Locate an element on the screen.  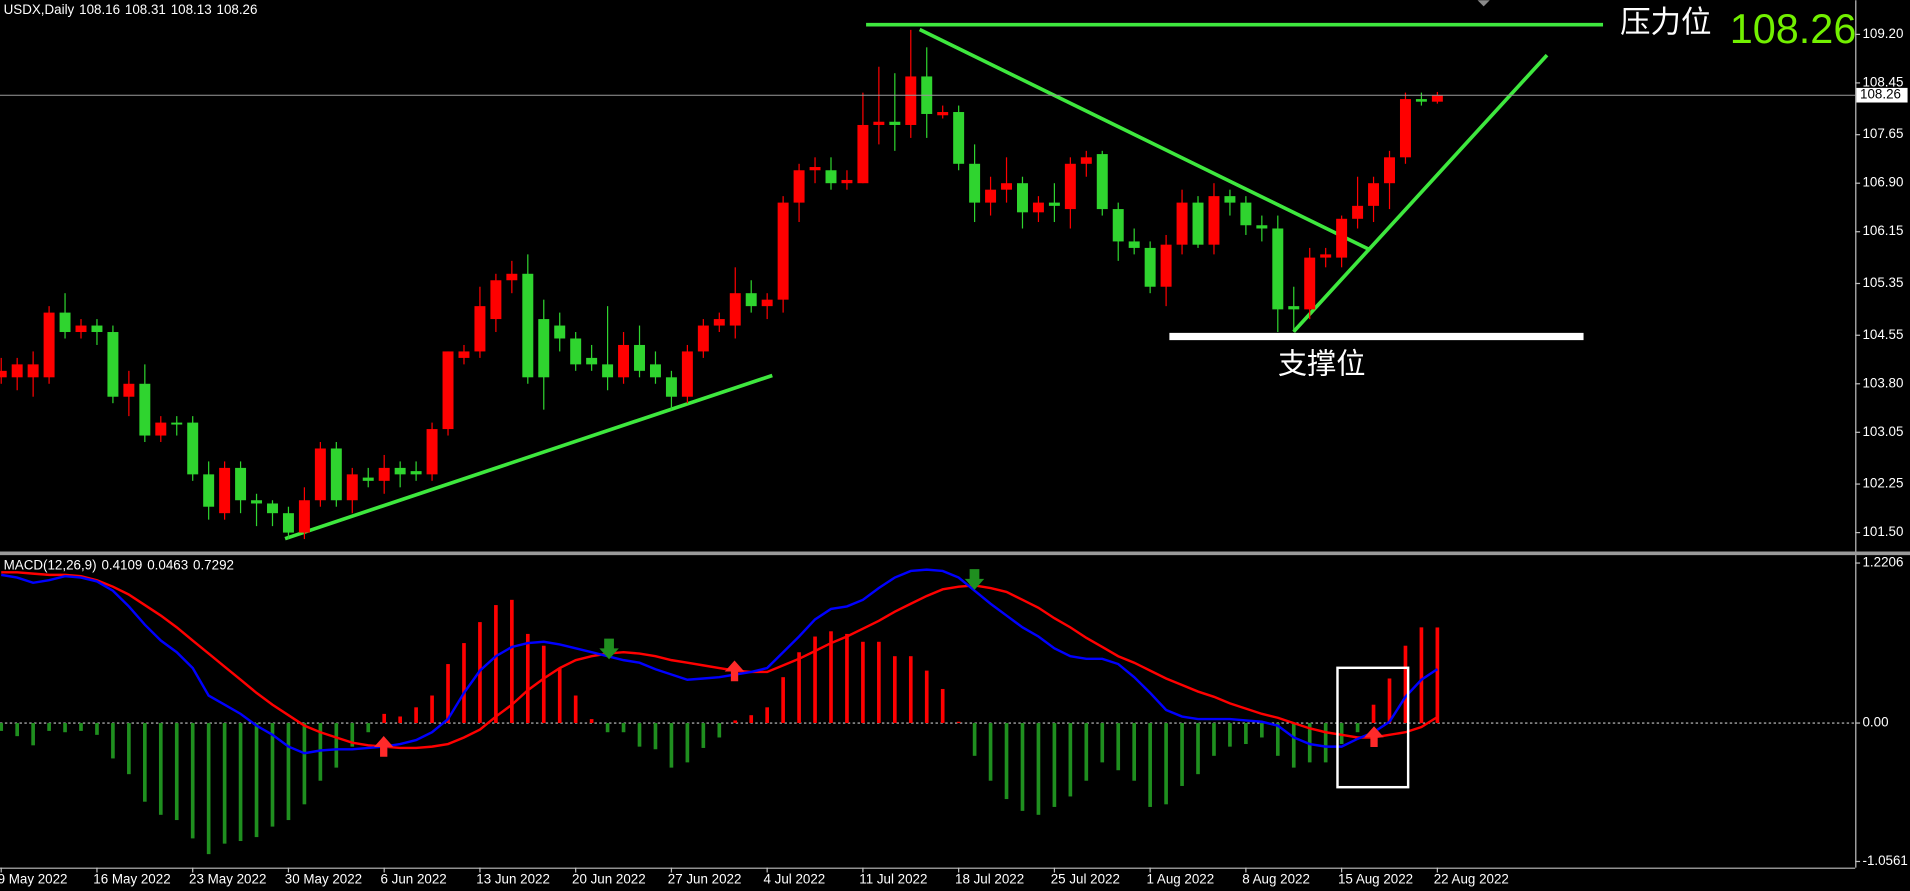
y-tick-label: 101.50 is located at coordinates (1882, 531).